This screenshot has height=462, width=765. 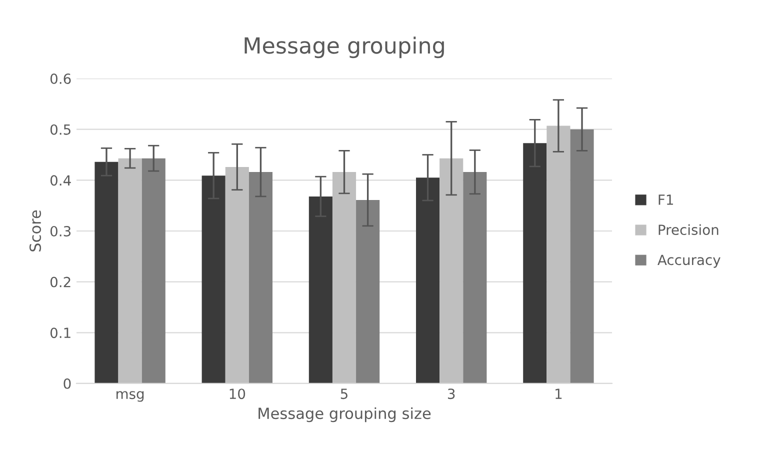 What do you see at coordinates (344, 414) in the screenshot?
I see `x-axis-title: Message grouping size` at bounding box center [344, 414].